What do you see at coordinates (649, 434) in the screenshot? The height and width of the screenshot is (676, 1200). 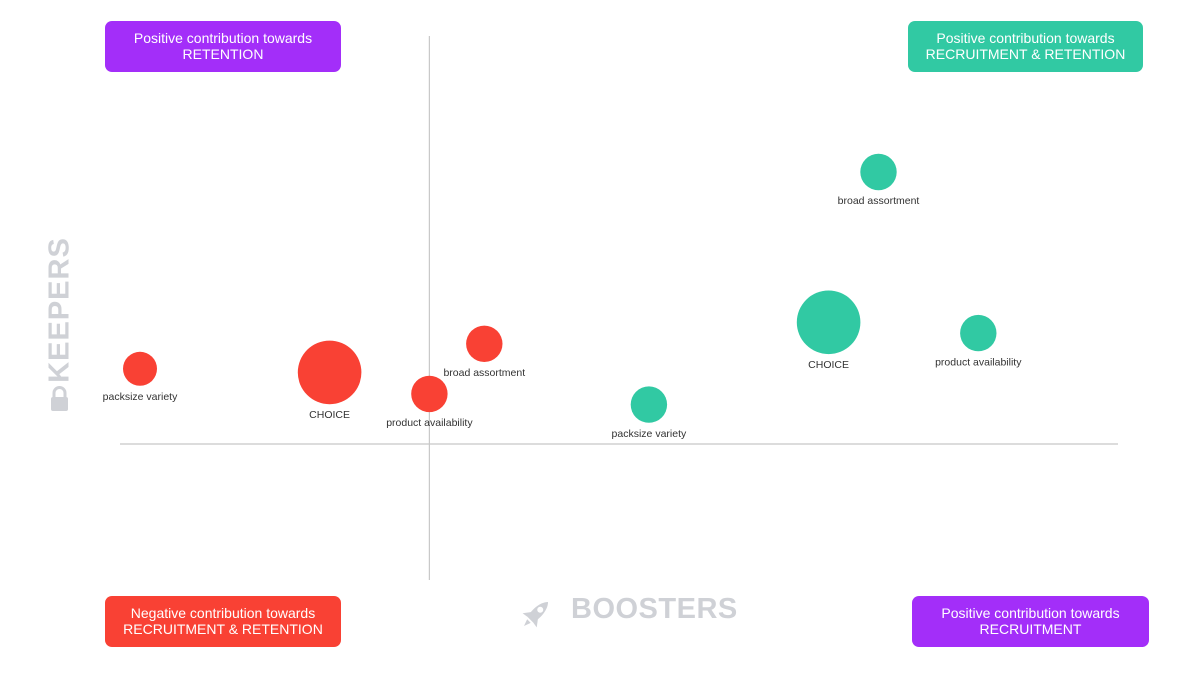 I see `bubble-label-1-3: packsize variety` at bounding box center [649, 434].